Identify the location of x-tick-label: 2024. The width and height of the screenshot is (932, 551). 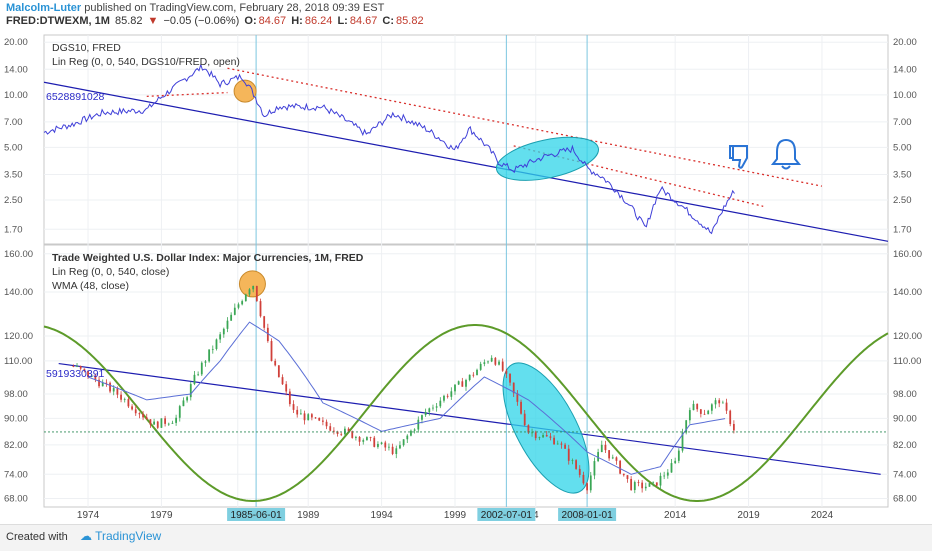
(822, 515).